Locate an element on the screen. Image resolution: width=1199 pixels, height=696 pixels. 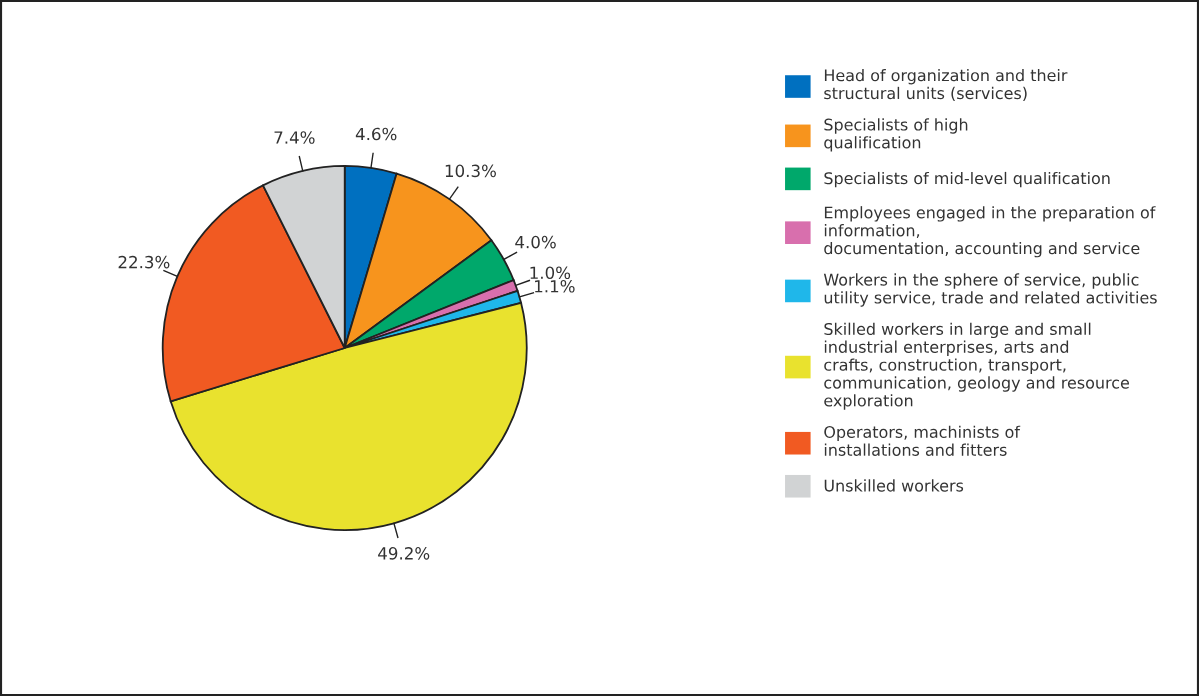
legend-label: Workers in the sphere of service, public utility service, trade and related activities is located at coordinates (990, 290).